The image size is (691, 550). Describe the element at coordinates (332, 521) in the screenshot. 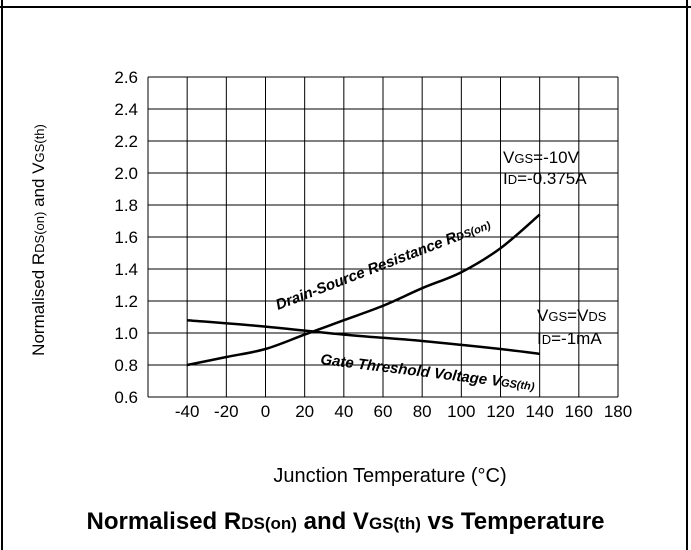

I see `title-text: and V` at that location.